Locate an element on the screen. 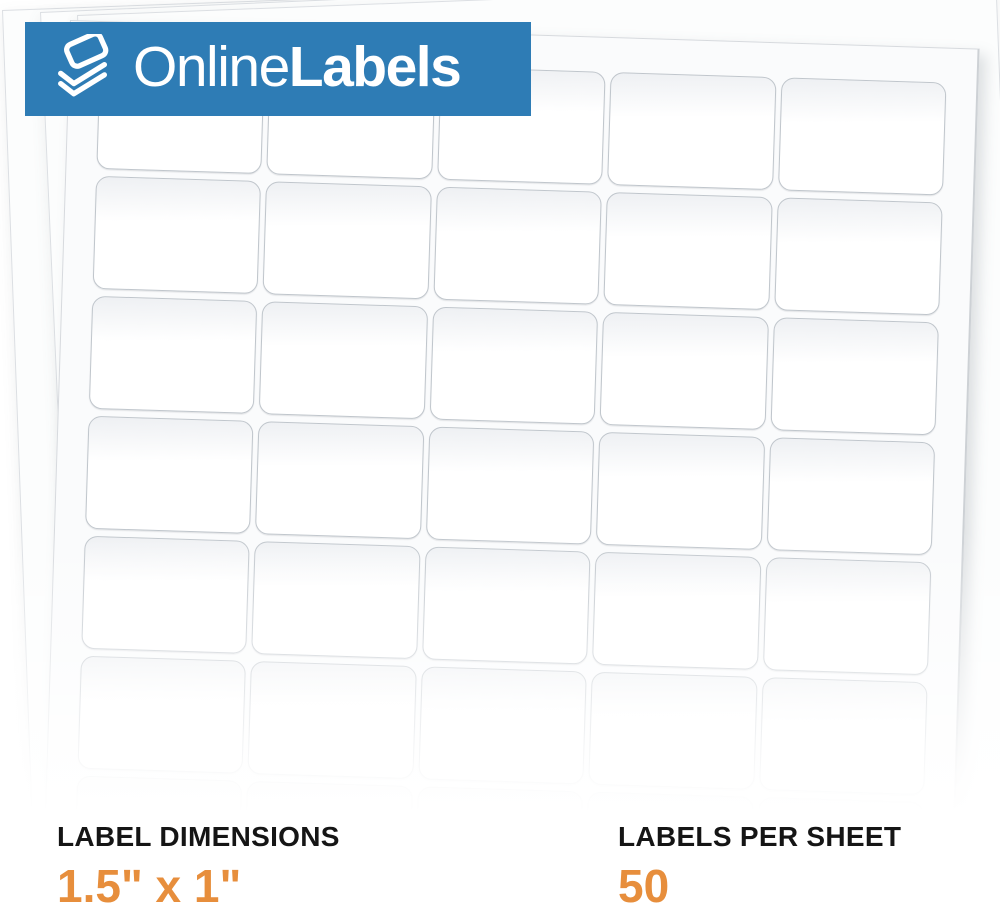 Image resolution: width=1000 pixels, height=923 pixels. stacked-labels-icon is located at coordinates (83, 65).